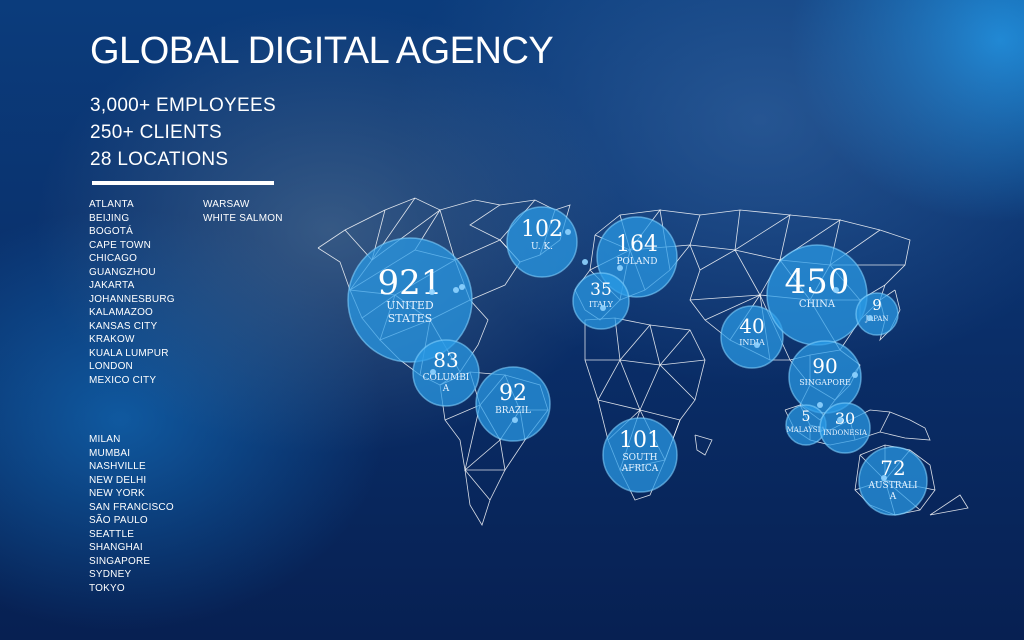 The image size is (1024, 640). Describe the element at coordinates (183, 183) in the screenshot. I see `divider` at that location.